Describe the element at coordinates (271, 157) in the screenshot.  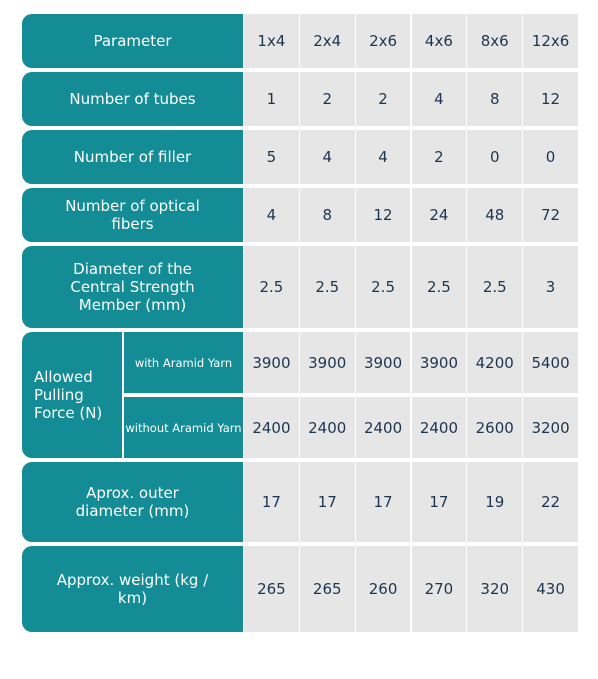
I see `cell-value: 5` at that location.